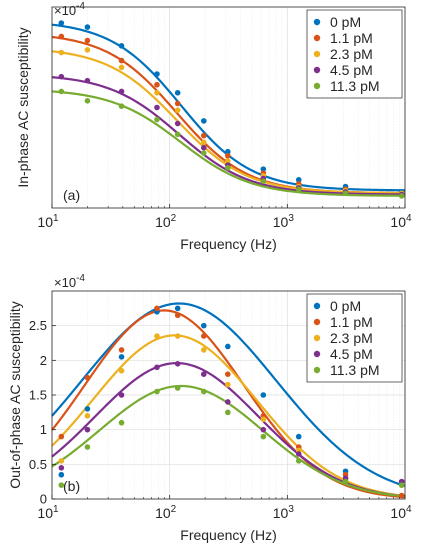 The width and height of the screenshot is (422, 550). I want to click on y-tick-label: 1.5, so click(38, 395).